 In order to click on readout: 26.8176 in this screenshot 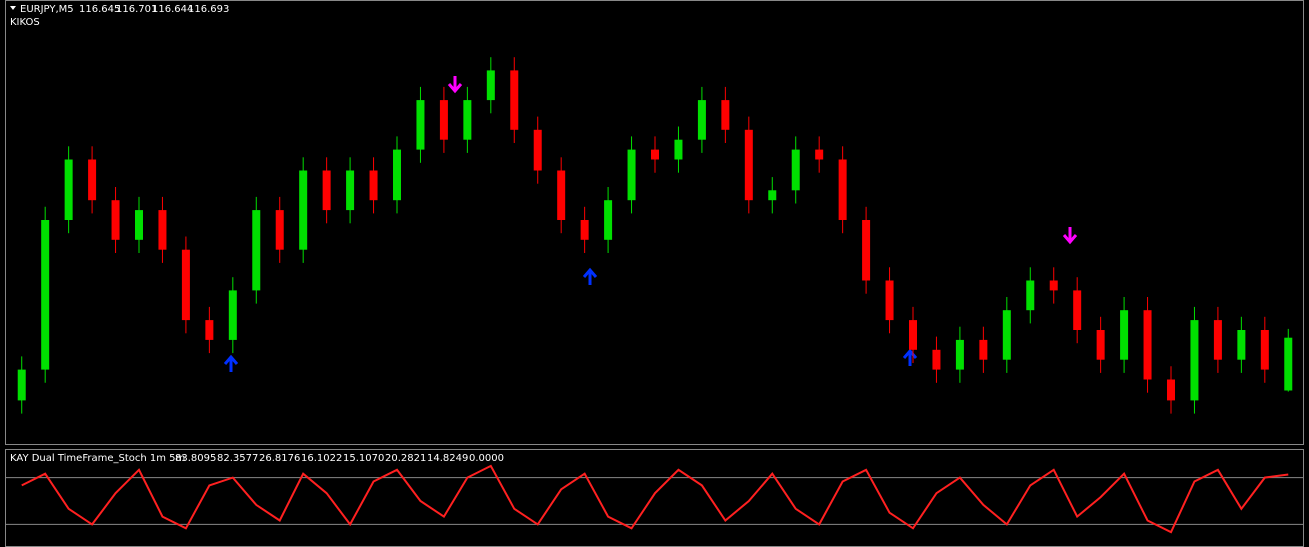, I will do `click(279, 458)`.